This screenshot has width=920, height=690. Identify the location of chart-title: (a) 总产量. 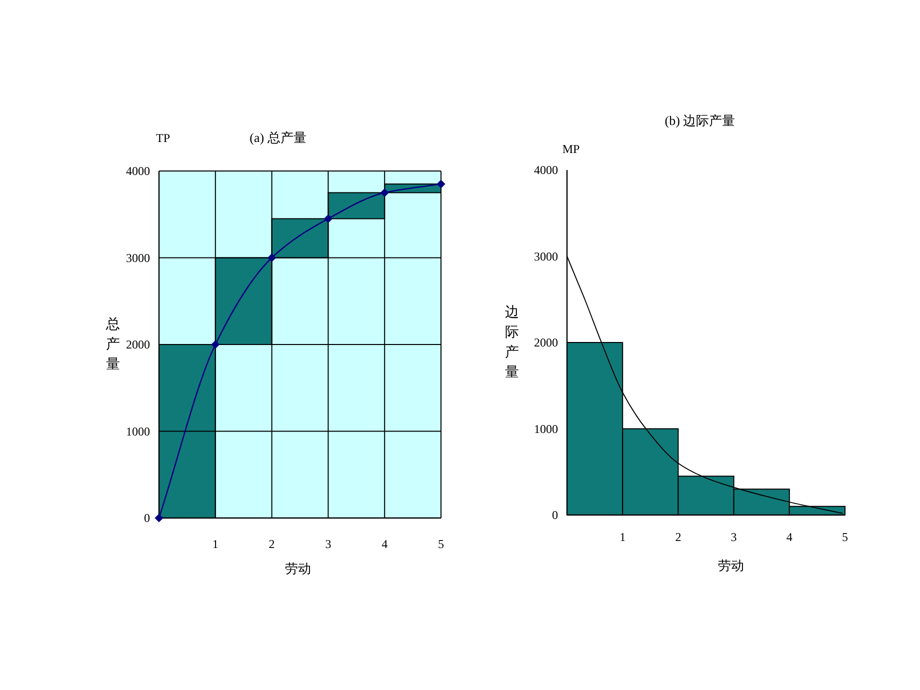
(278, 137).